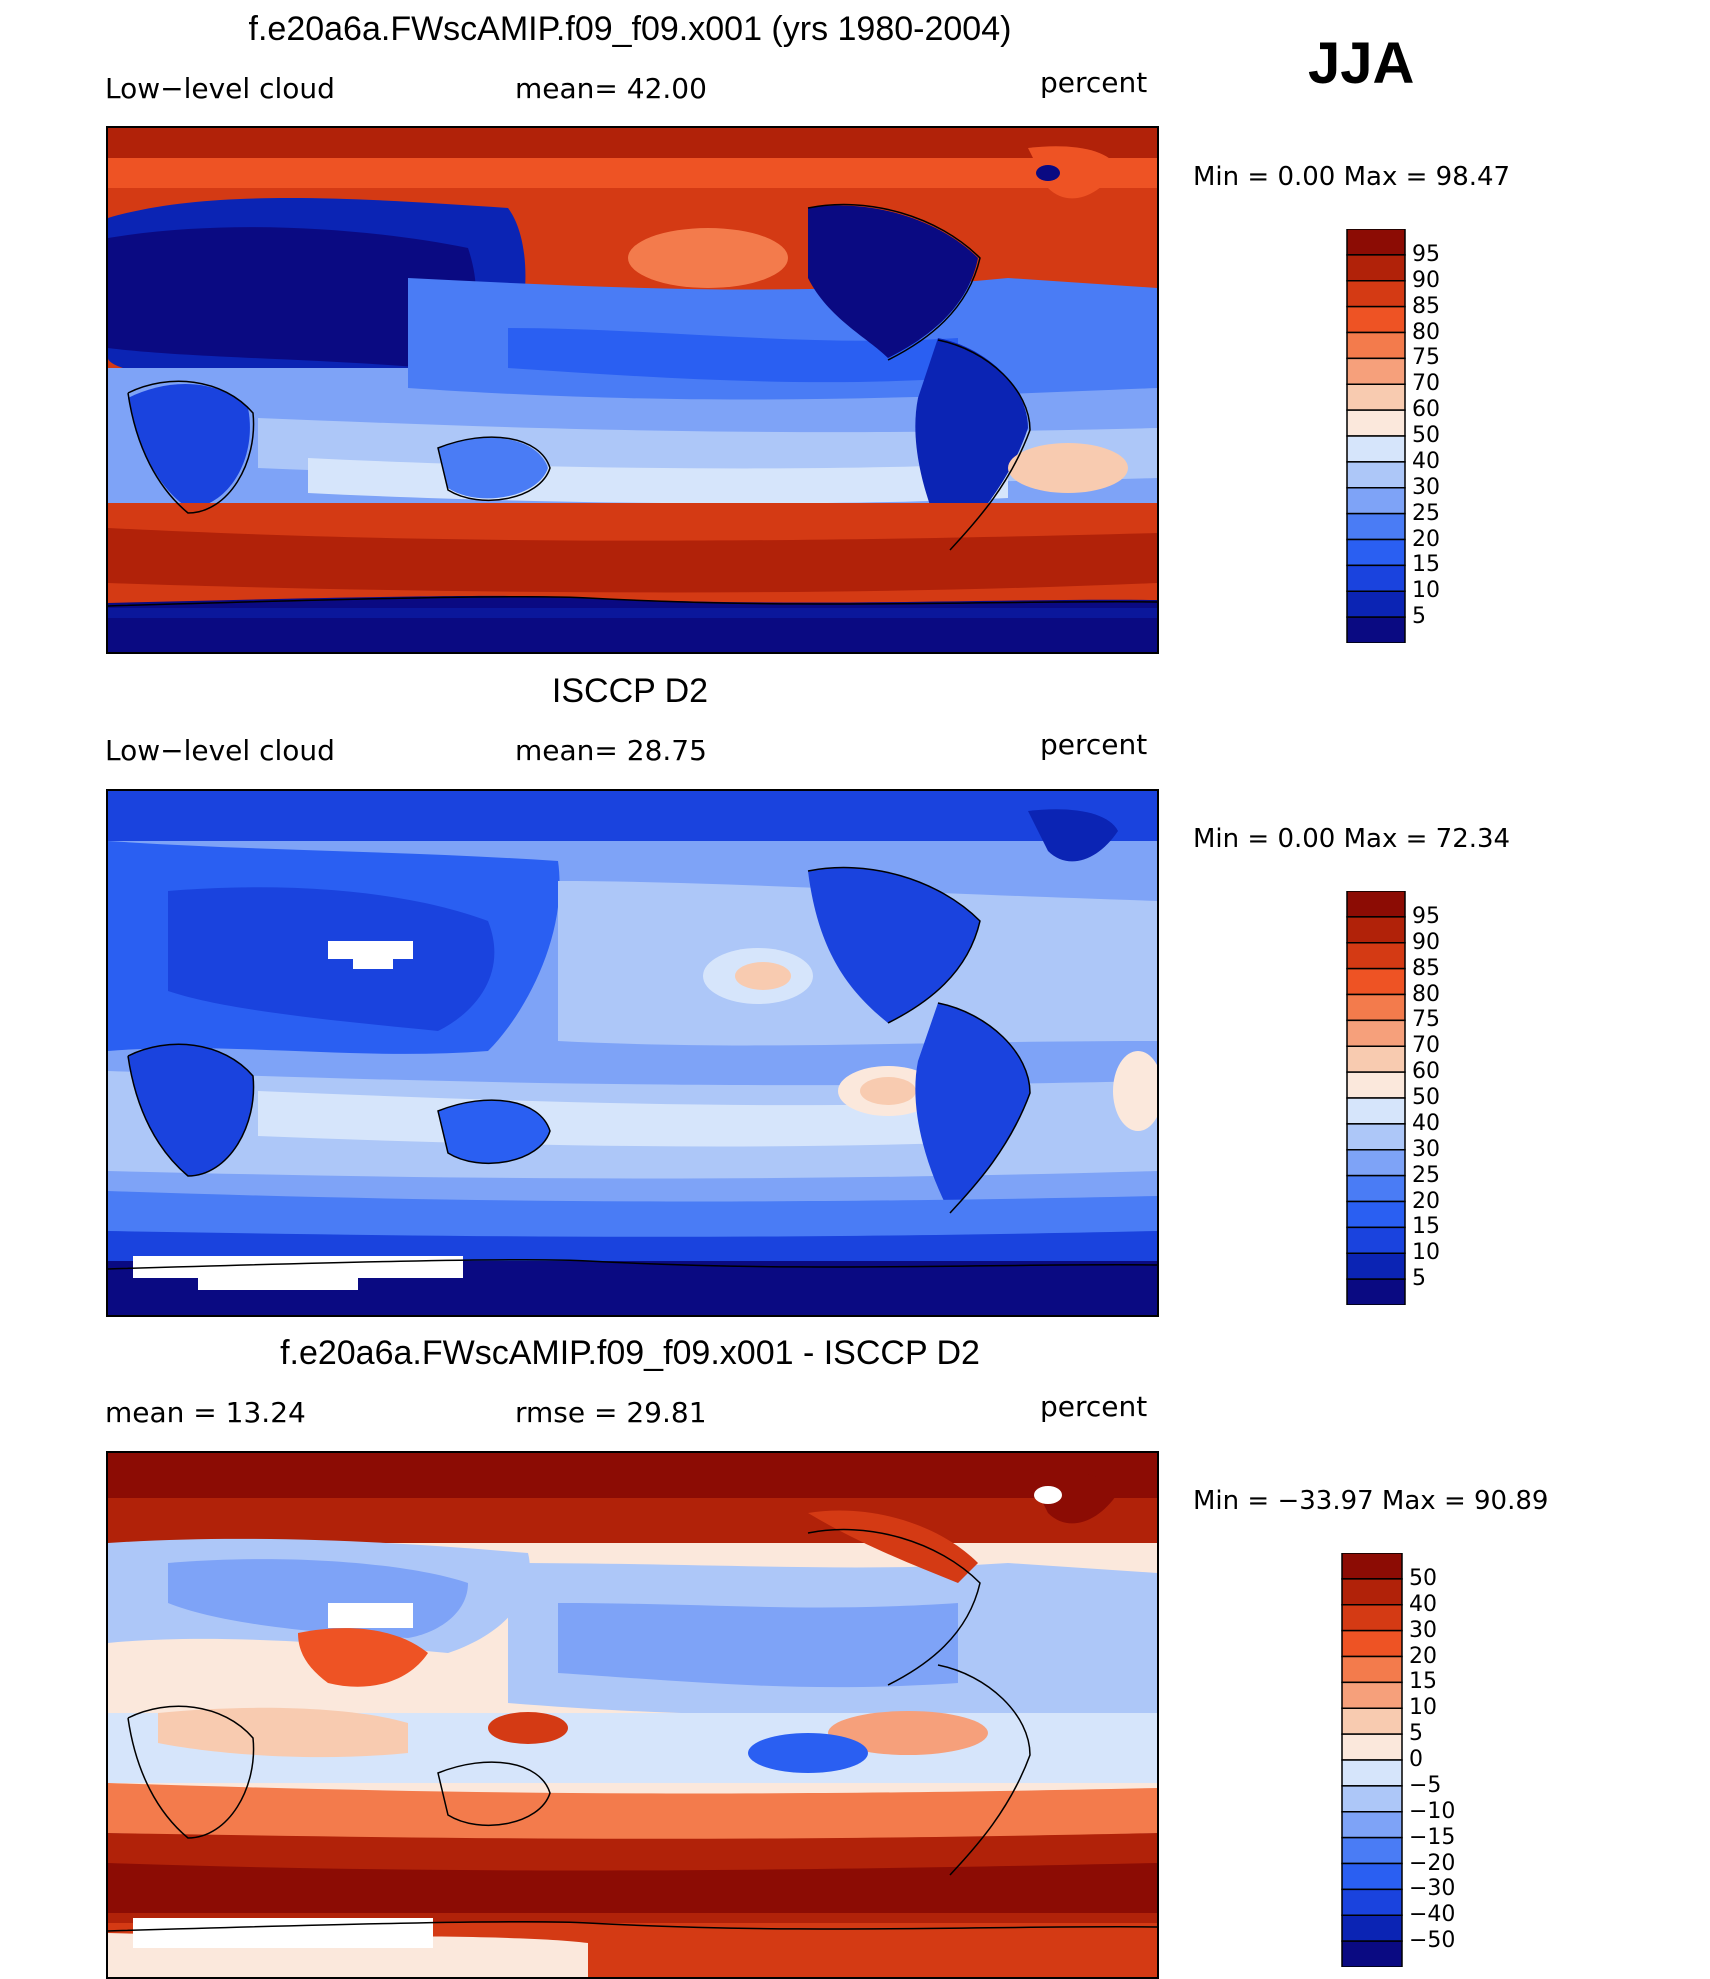  Describe the element at coordinates (630, 691) in the screenshot. I see `panel2-title: ISCCP D2` at that location.